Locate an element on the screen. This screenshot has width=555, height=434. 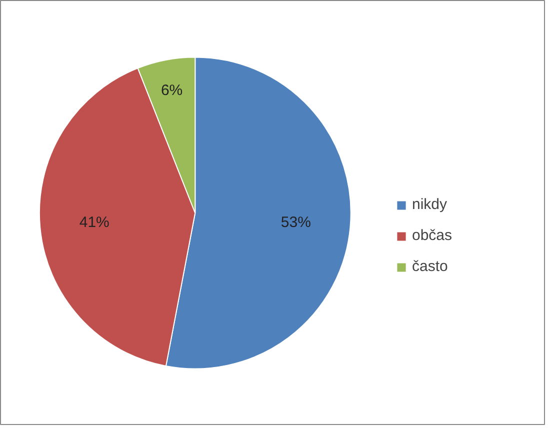
data-label: 53% is located at coordinates (295, 223).